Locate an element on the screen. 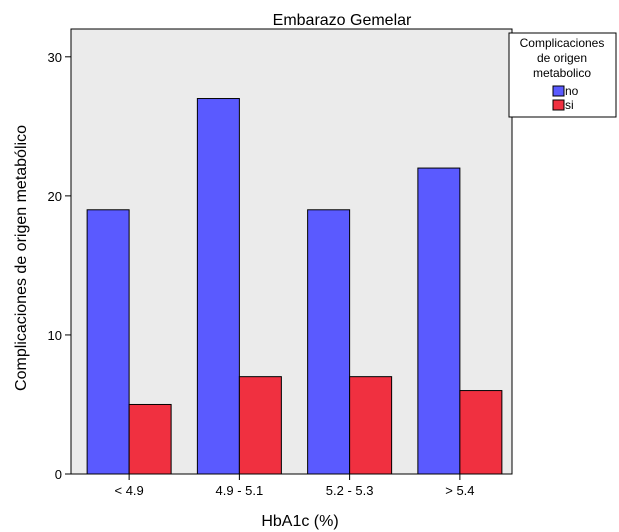 The width and height of the screenshot is (619, 532). x-tick-label: > 5.4 is located at coordinates (459, 490).